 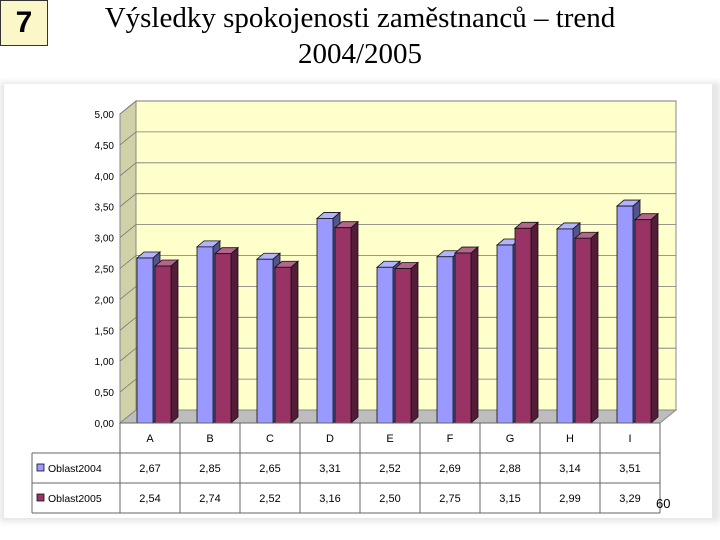 I want to click on y-tick-label: 1,50, so click(x=105, y=331).